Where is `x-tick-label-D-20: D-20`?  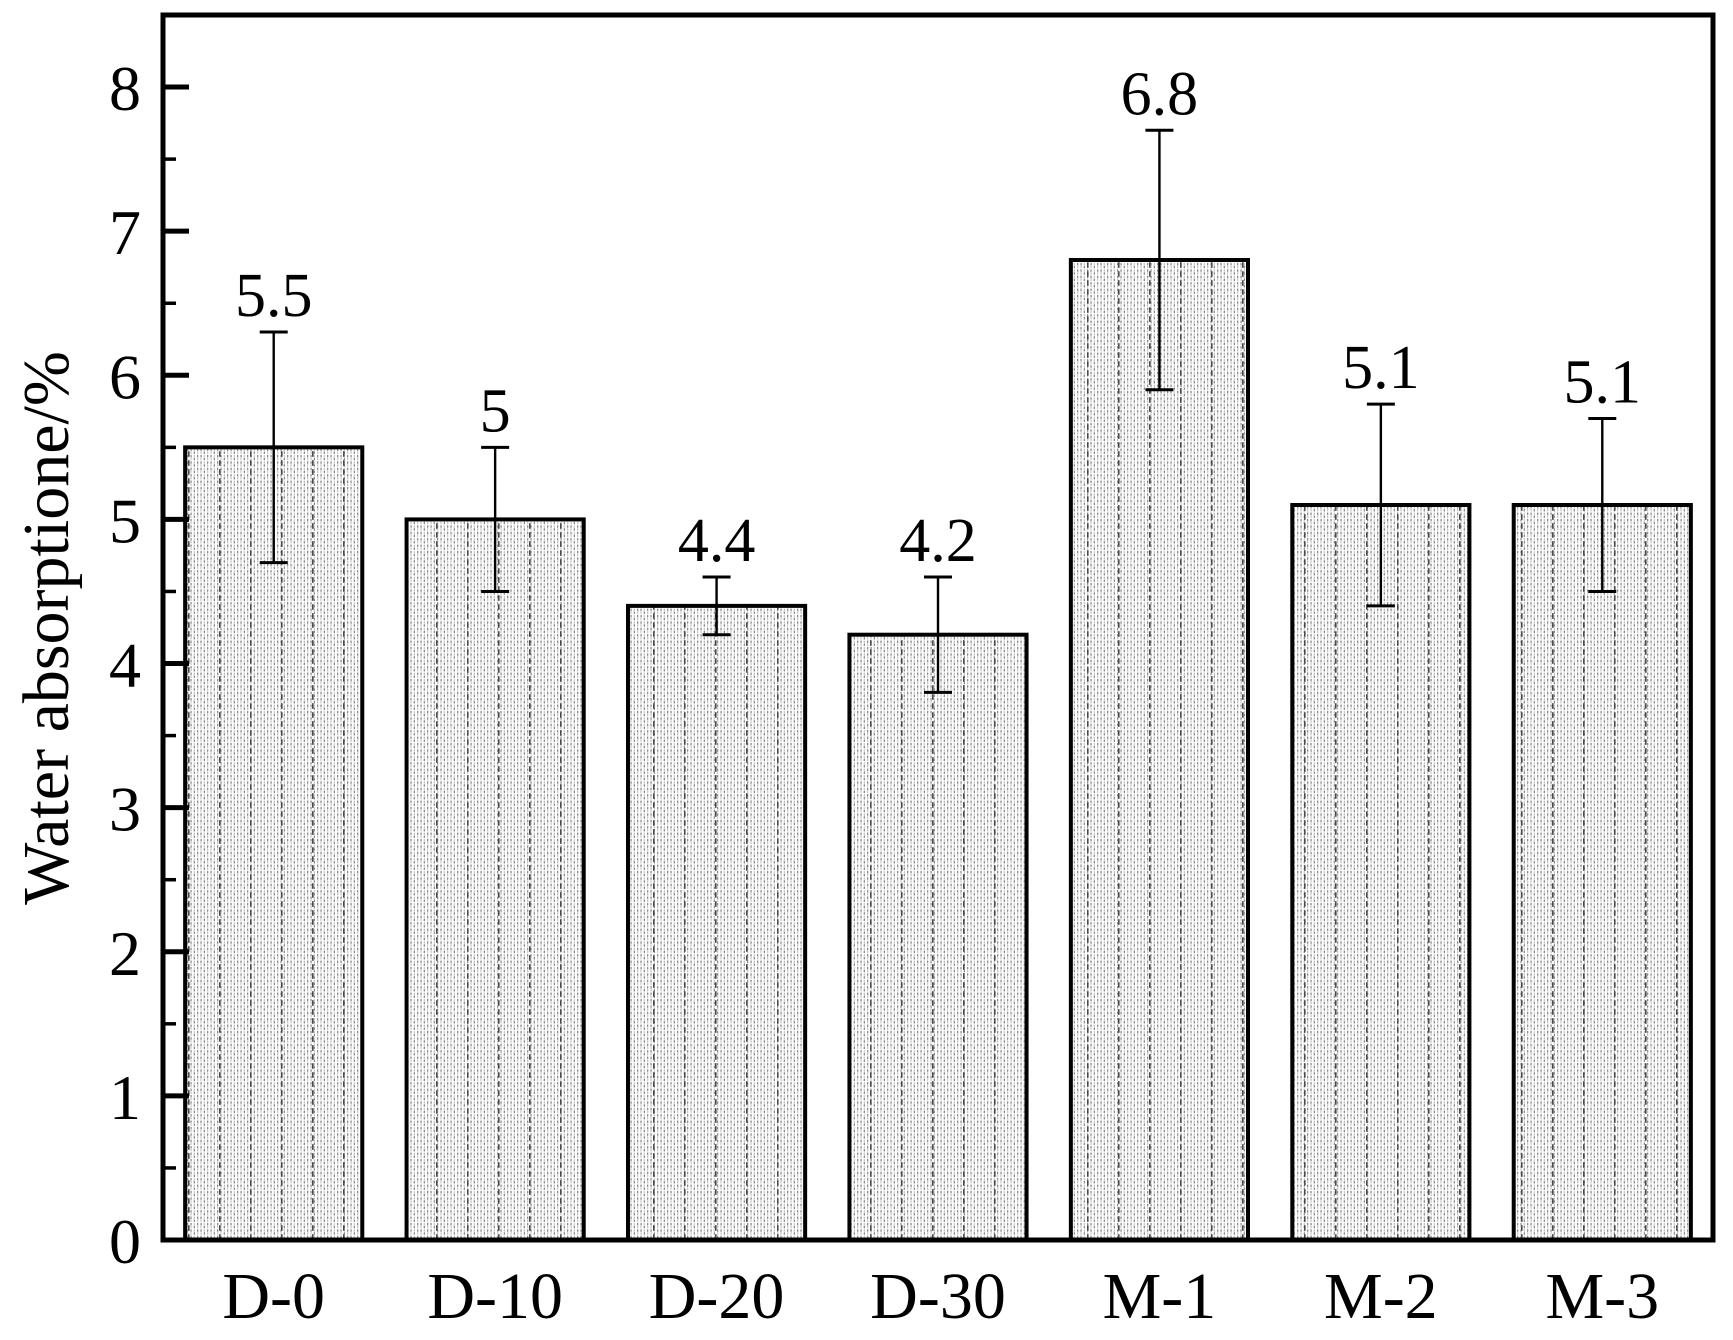
x-tick-label-D-20: D-20 is located at coordinates (717, 1296).